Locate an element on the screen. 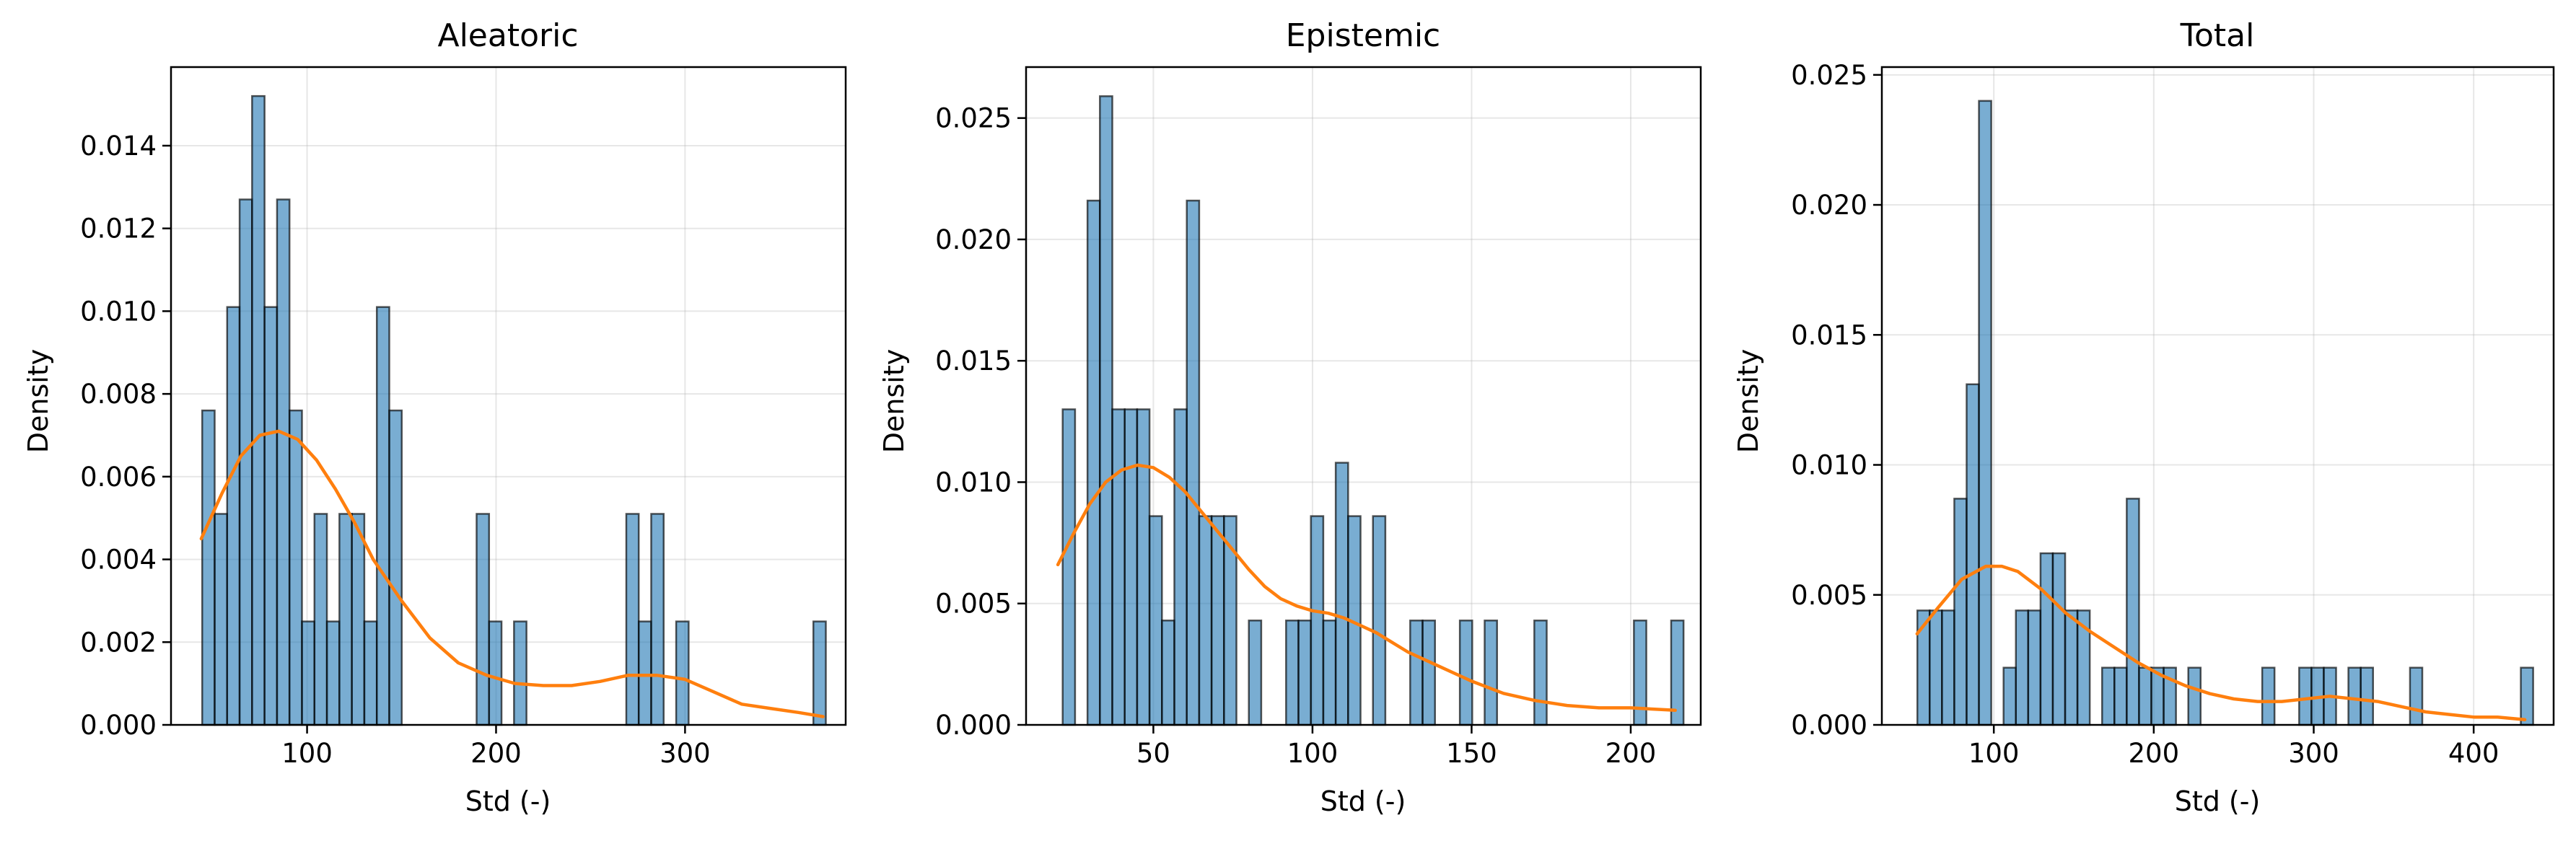  x-tick-label-total: 100 is located at coordinates (1994, 753).